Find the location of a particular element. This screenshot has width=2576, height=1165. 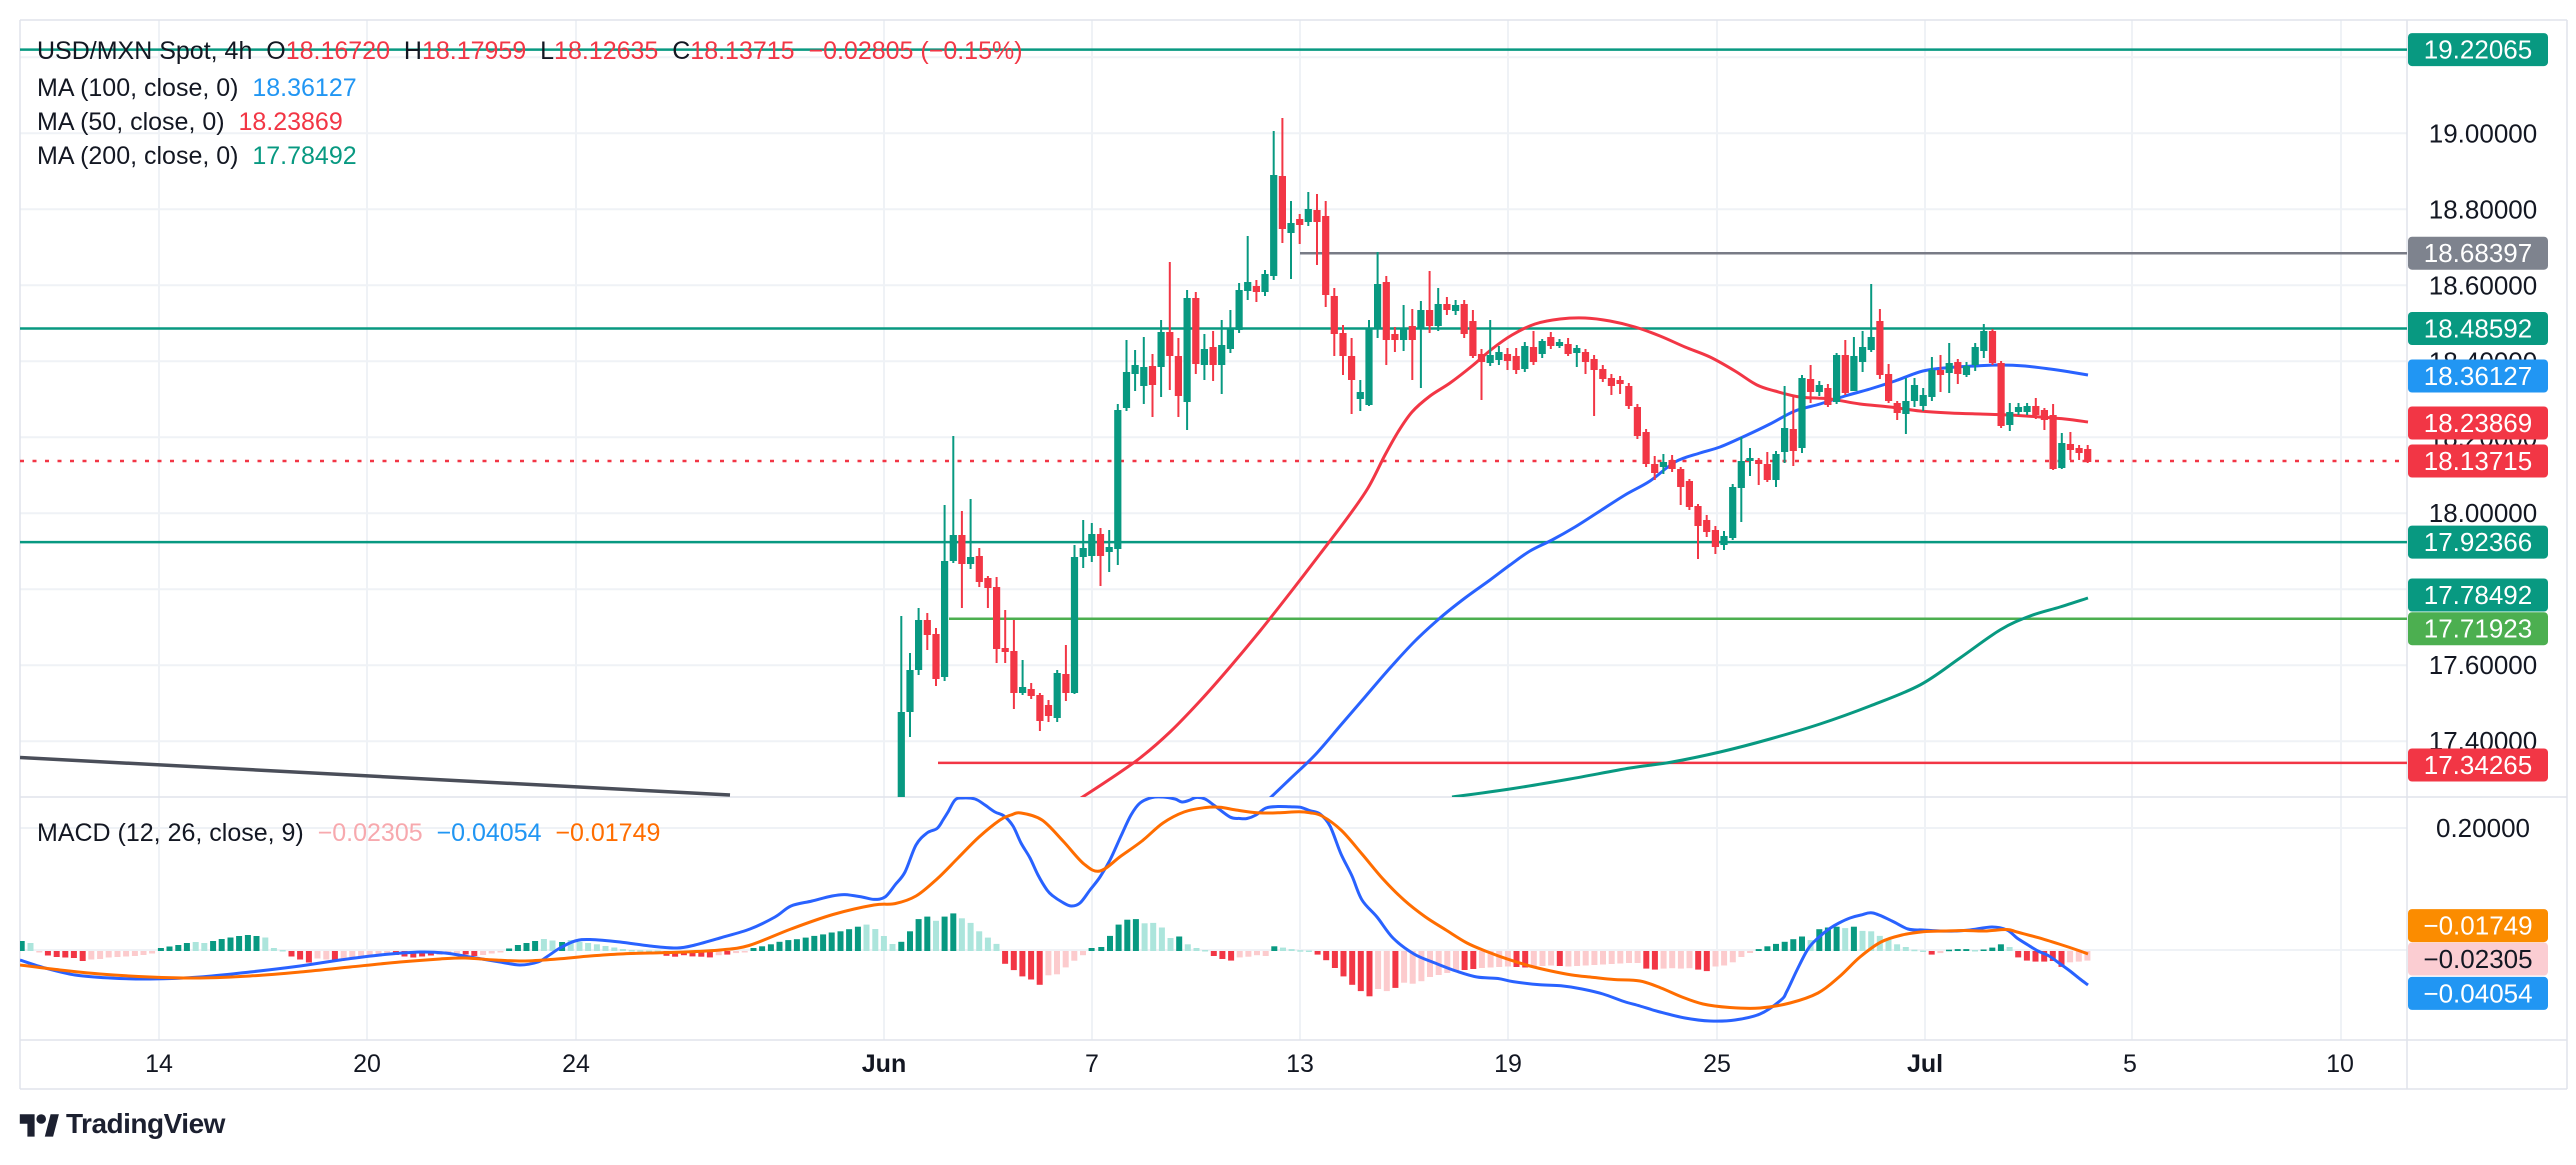

svg-text: Jul is located at coordinates (1925, 1064).